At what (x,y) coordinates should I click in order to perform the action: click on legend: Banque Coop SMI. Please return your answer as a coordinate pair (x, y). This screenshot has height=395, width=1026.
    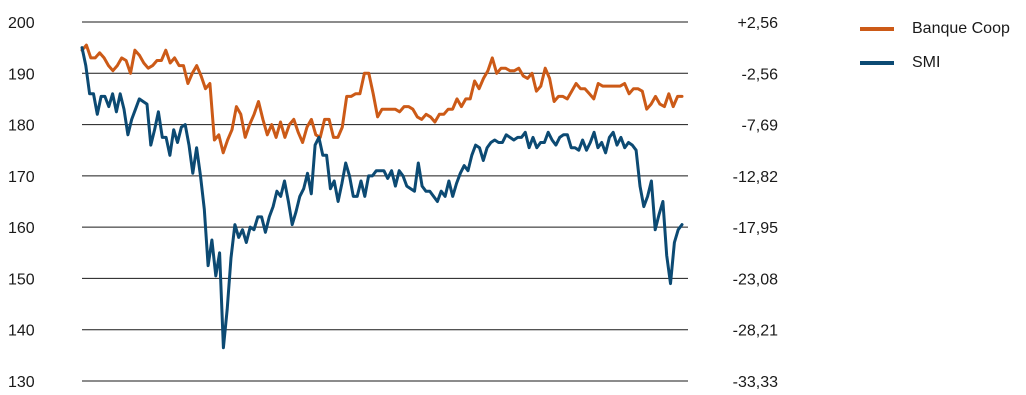
    Looking at the image, I should click on (935, 46).